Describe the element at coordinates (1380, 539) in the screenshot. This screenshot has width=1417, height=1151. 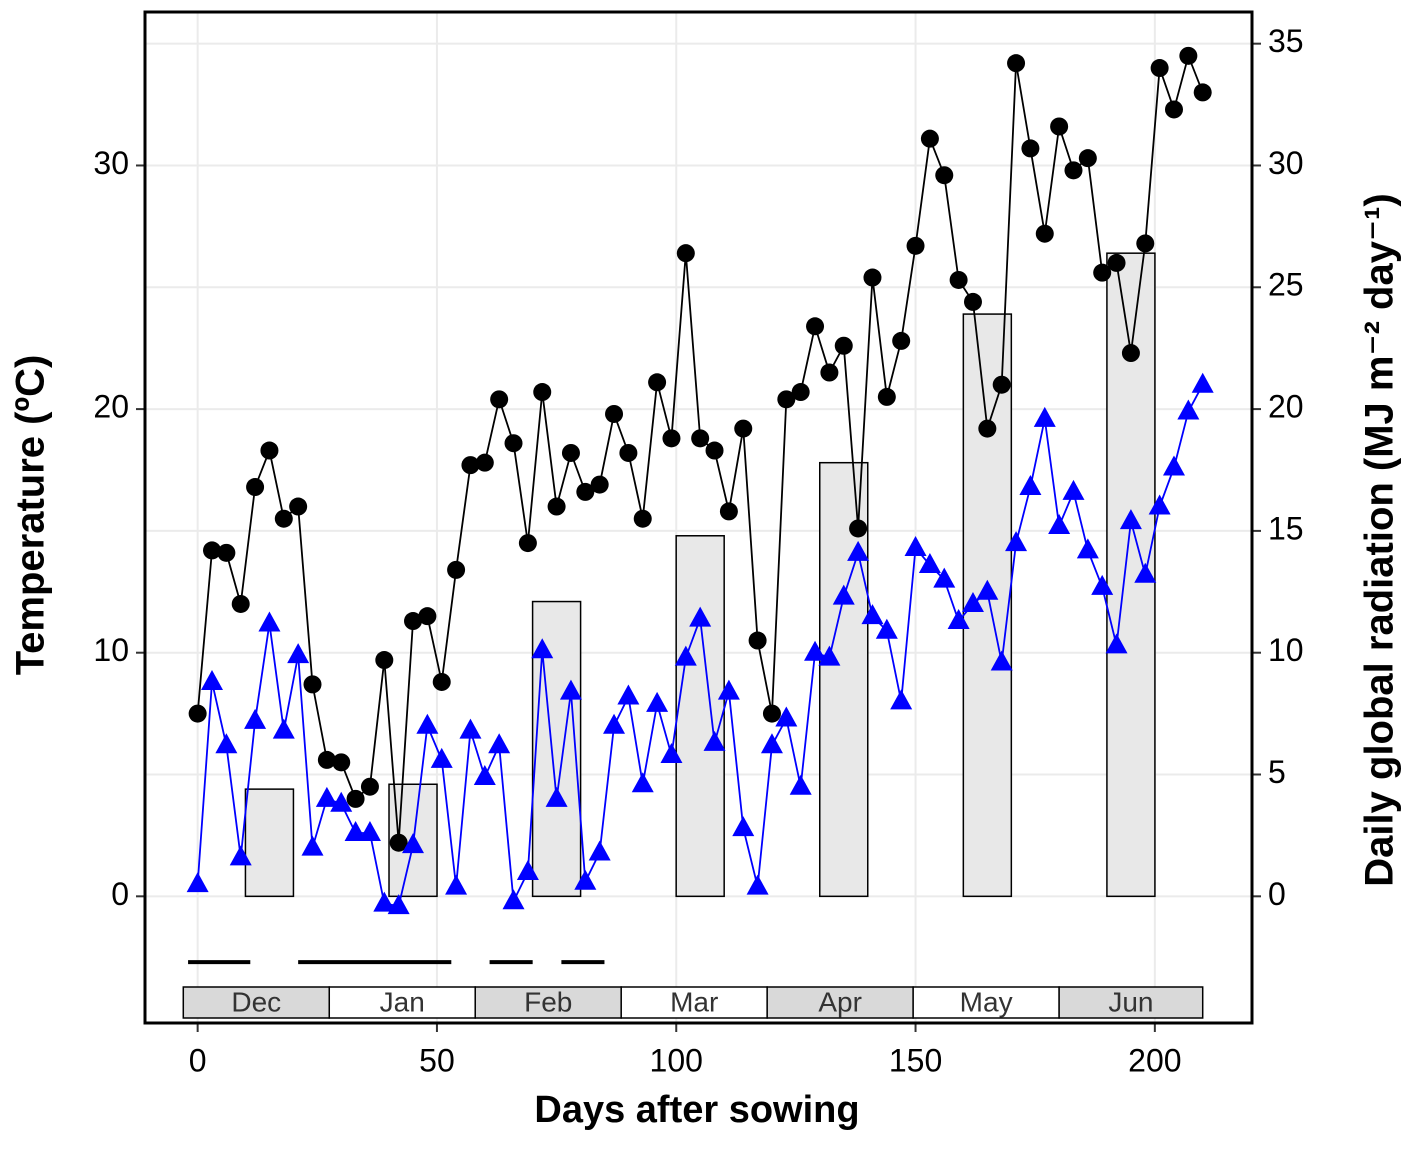
I see `y2-axis-title: Daily global radiation (MJ m⁻² day⁻¹)` at that location.